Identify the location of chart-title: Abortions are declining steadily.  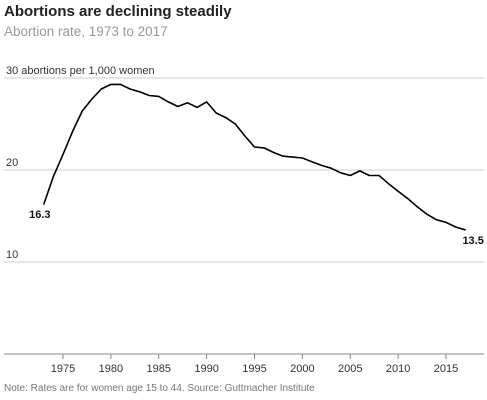
(118, 11).